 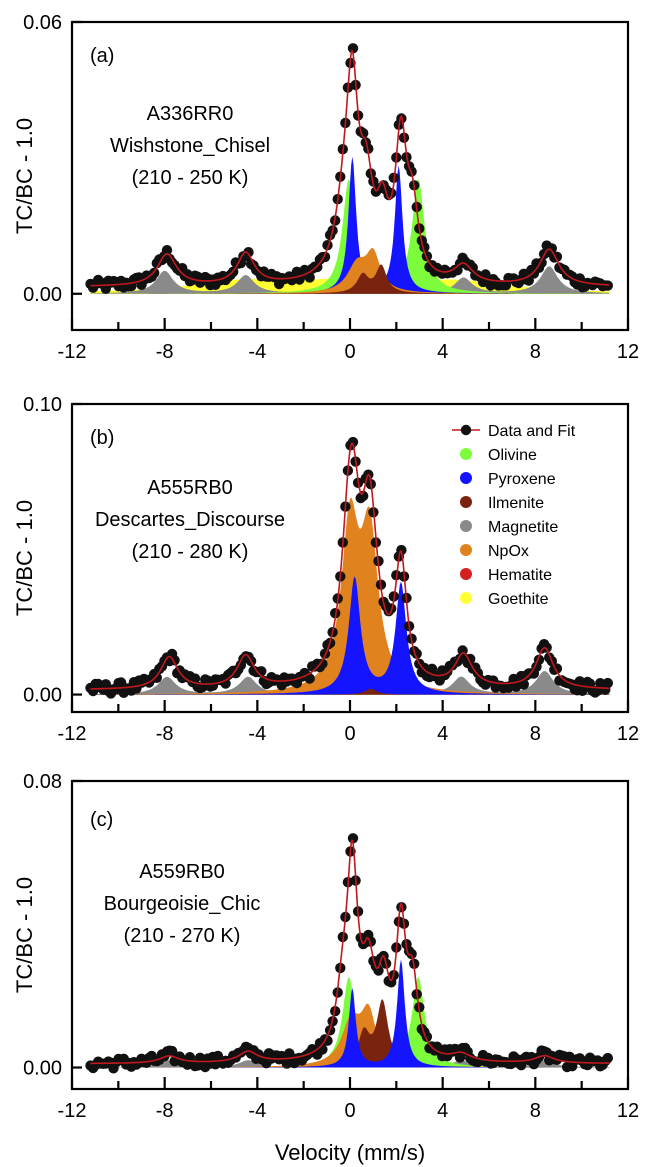 I want to click on panel-label: (c), so click(x=101, y=820).